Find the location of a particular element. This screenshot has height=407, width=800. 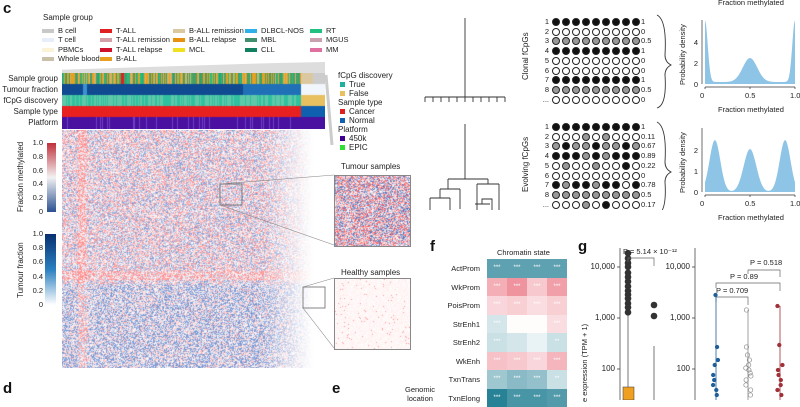

p-value: P = 0.89 is located at coordinates (744, 276).